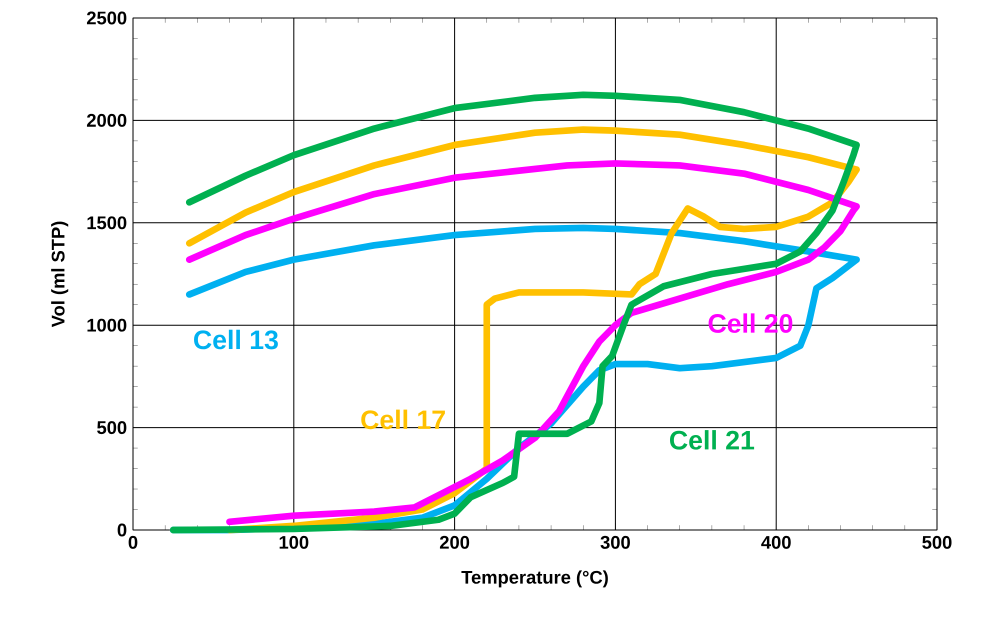 The width and height of the screenshot is (993, 623). I want to click on y-tick-label: 0, so click(122, 530).